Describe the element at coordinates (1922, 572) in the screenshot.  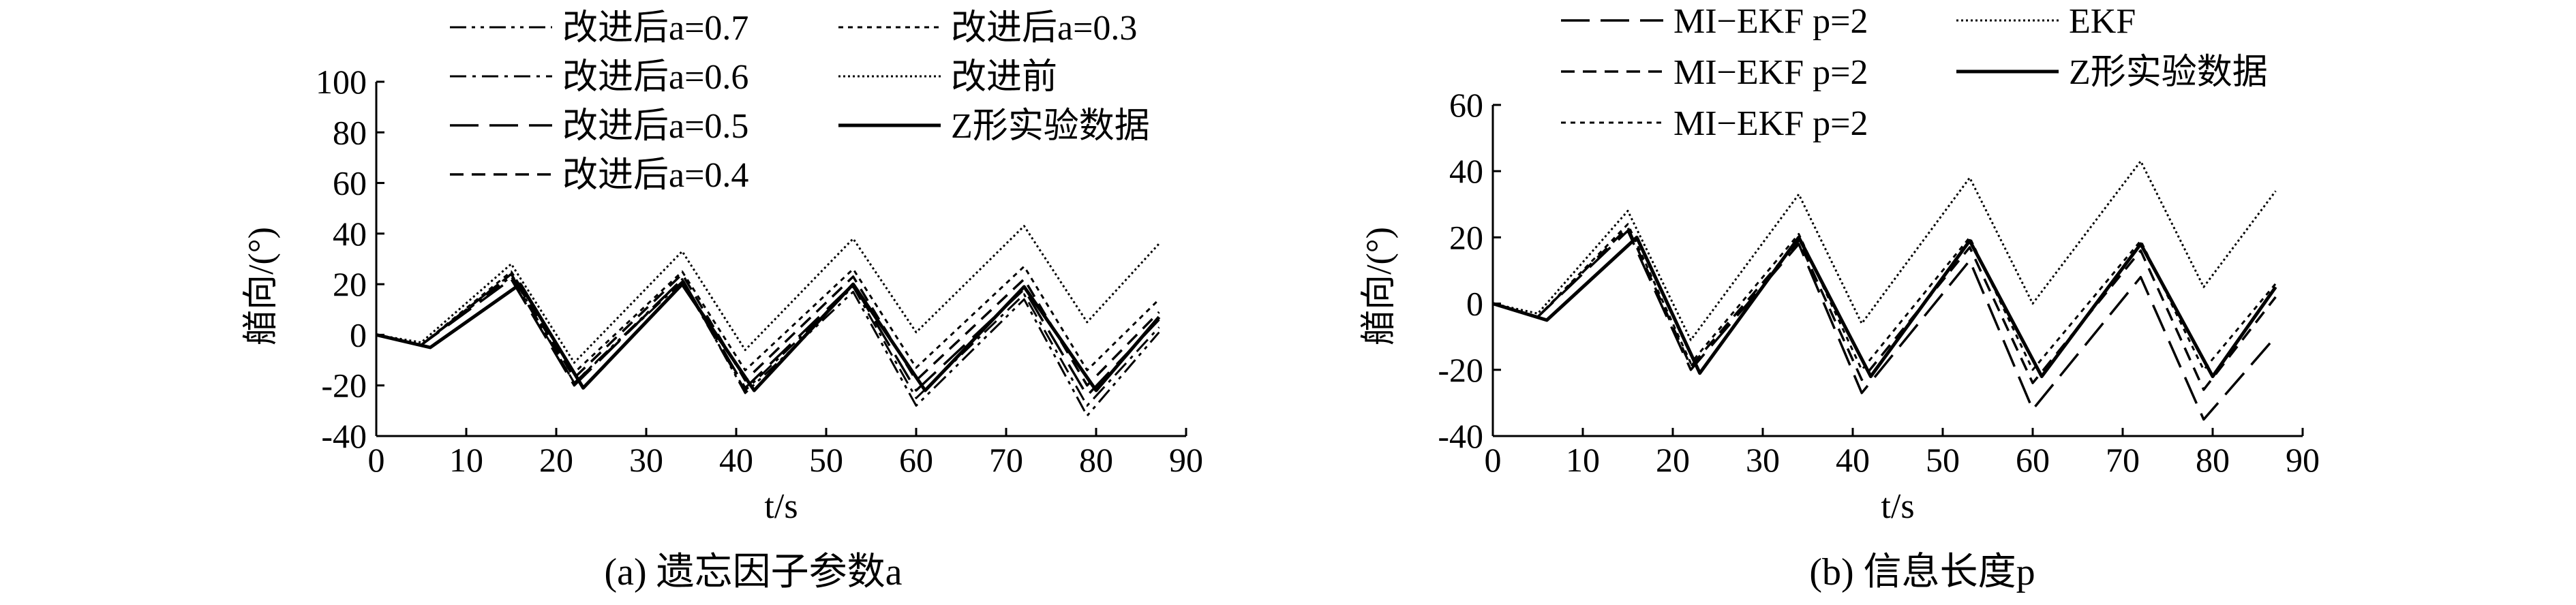
I see `panel-caption: (b) 信息长度p` at that location.